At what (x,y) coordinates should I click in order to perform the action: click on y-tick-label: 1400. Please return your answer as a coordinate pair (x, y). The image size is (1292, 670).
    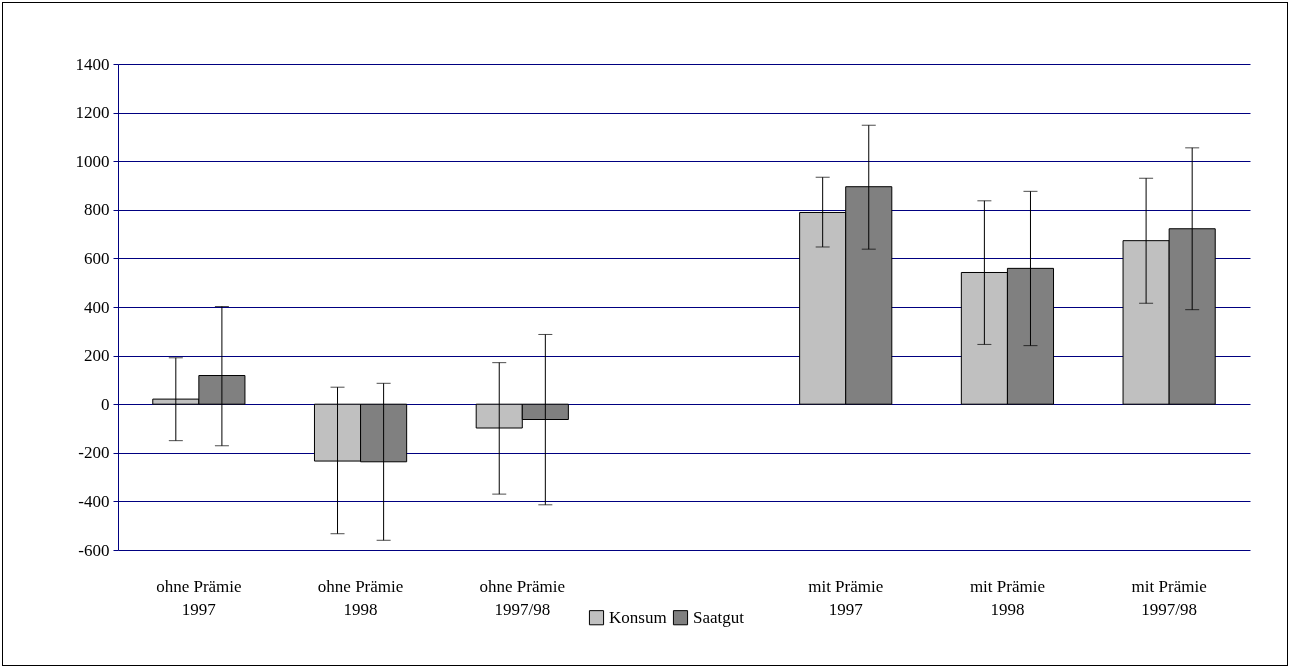
    Looking at the image, I should click on (92, 64).